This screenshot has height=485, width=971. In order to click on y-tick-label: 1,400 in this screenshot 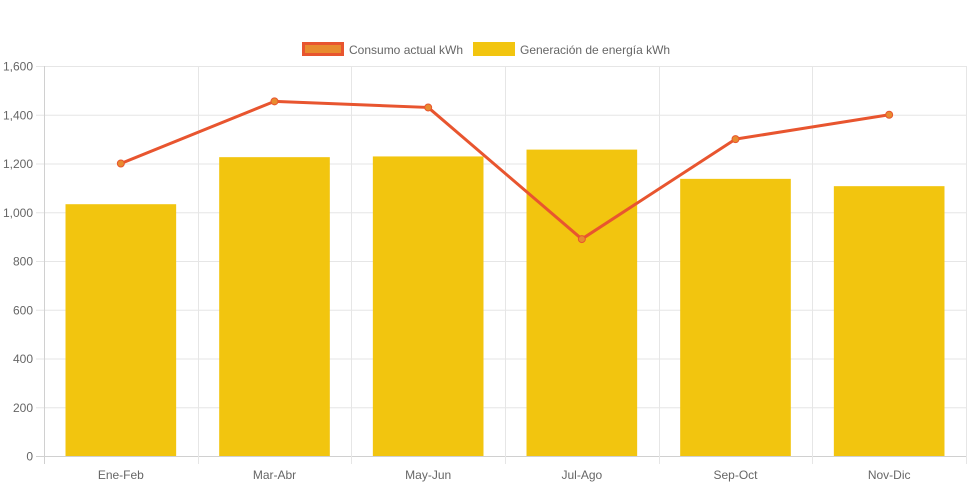, I will do `click(18, 115)`.